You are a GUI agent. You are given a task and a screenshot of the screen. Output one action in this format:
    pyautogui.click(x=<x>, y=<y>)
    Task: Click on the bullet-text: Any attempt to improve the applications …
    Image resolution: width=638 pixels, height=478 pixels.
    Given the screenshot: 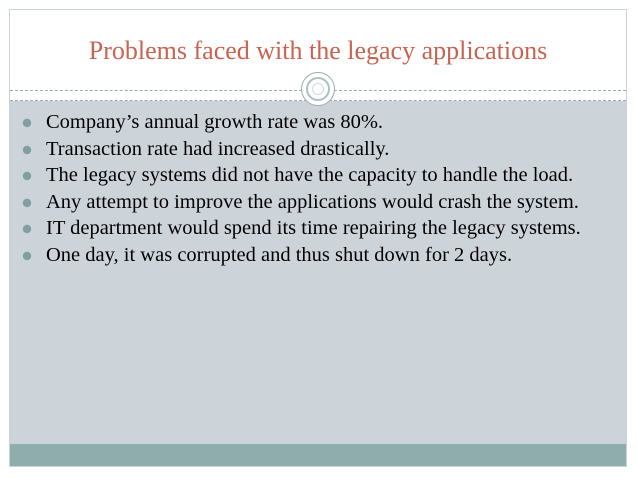 What is the action you would take?
    pyautogui.click(x=312, y=201)
    